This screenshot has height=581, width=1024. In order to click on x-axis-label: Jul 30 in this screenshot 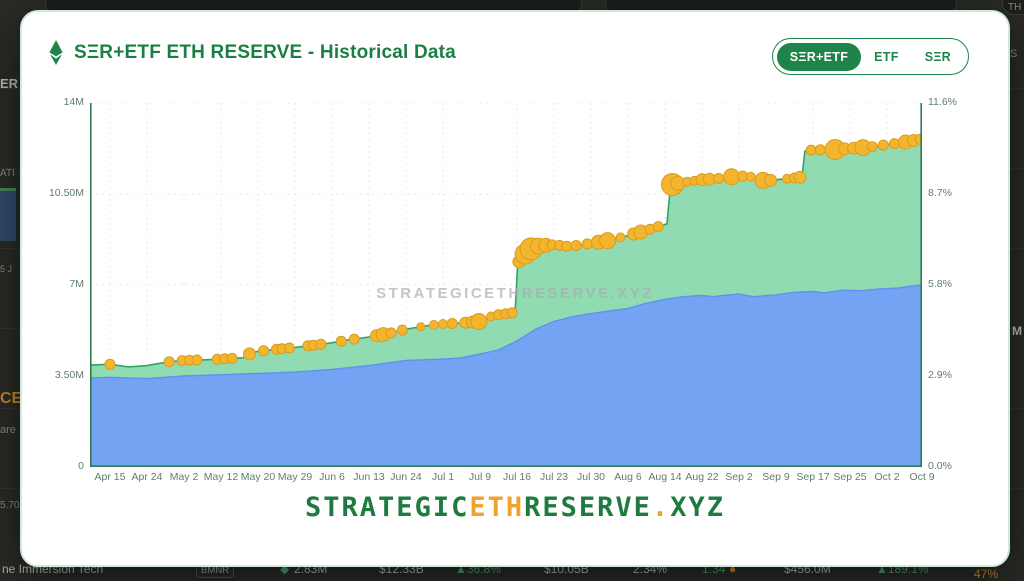, I will do `click(591, 477)`.